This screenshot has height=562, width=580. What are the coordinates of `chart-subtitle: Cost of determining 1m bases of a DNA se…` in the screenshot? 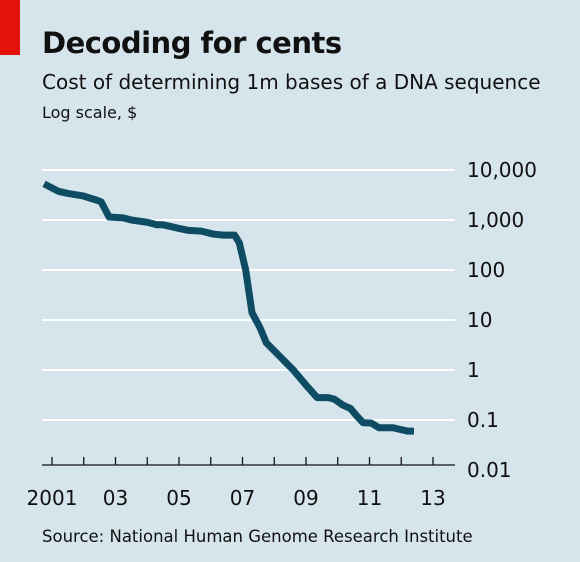 It's located at (291, 82).